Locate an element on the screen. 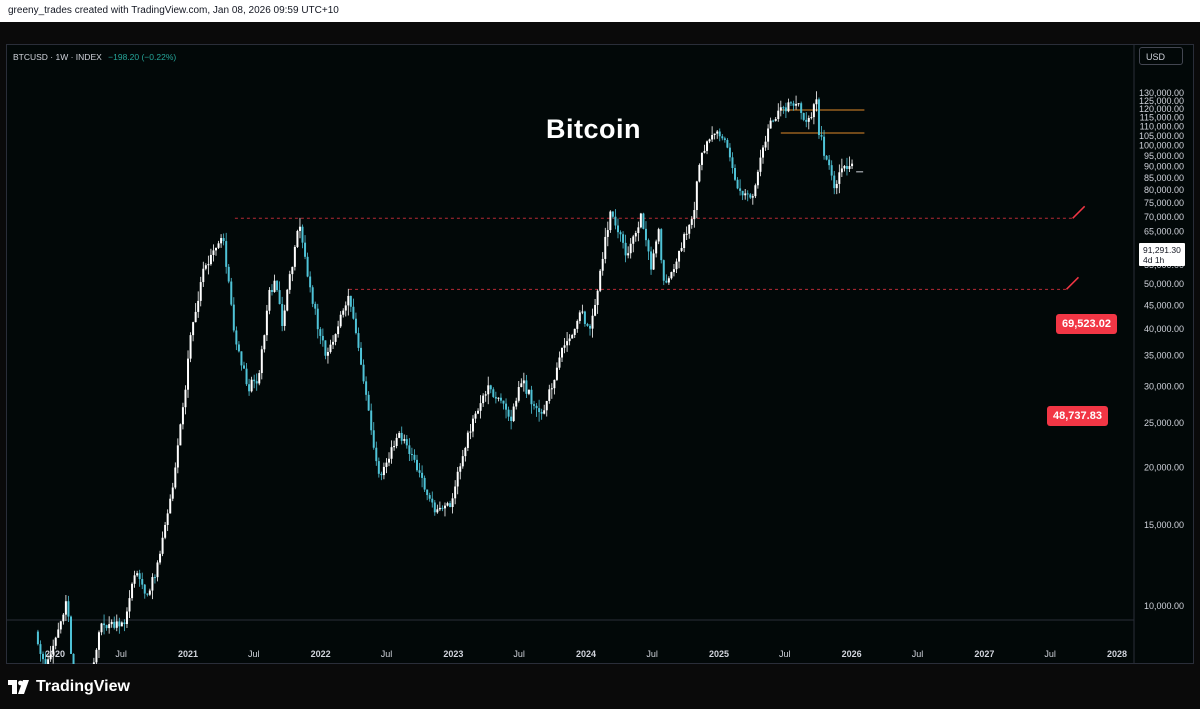  y-tick-label: 45,000.00 is located at coordinates (1164, 305).